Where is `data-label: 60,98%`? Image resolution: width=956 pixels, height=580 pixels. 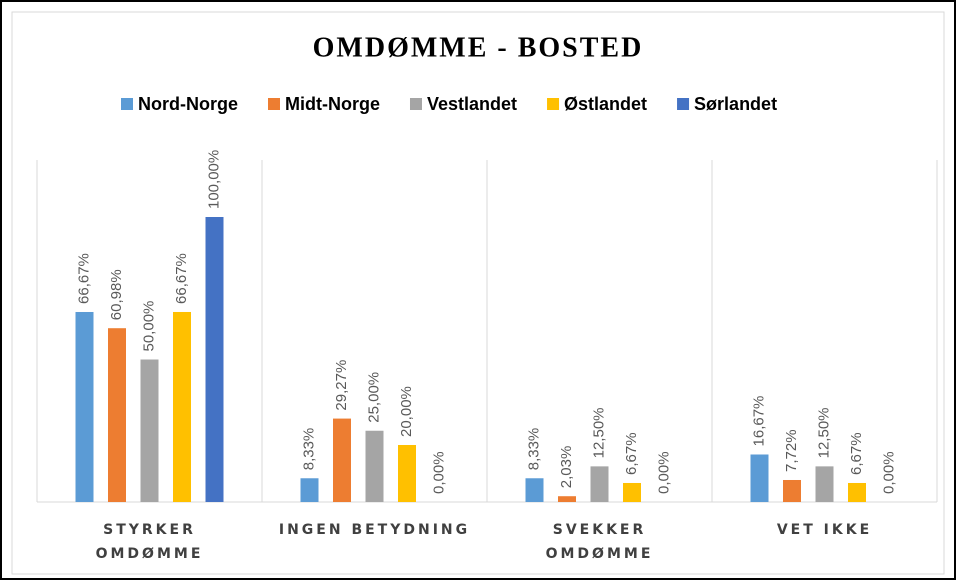
data-label: 60,98% is located at coordinates (116, 294).